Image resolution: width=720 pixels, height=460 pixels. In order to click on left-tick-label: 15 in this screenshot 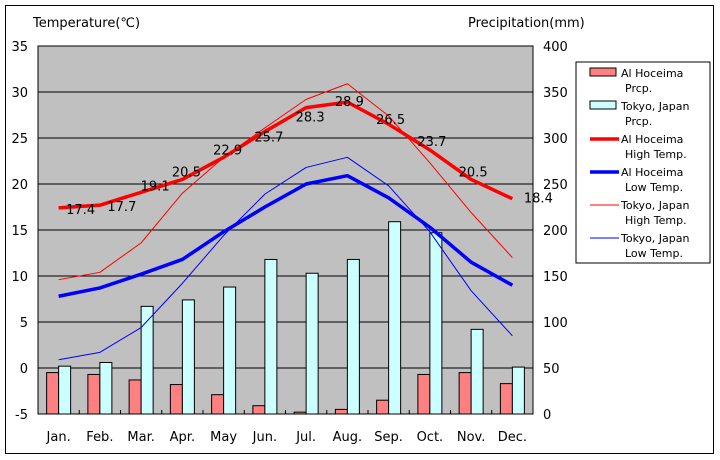, I will do `click(19, 231)`.